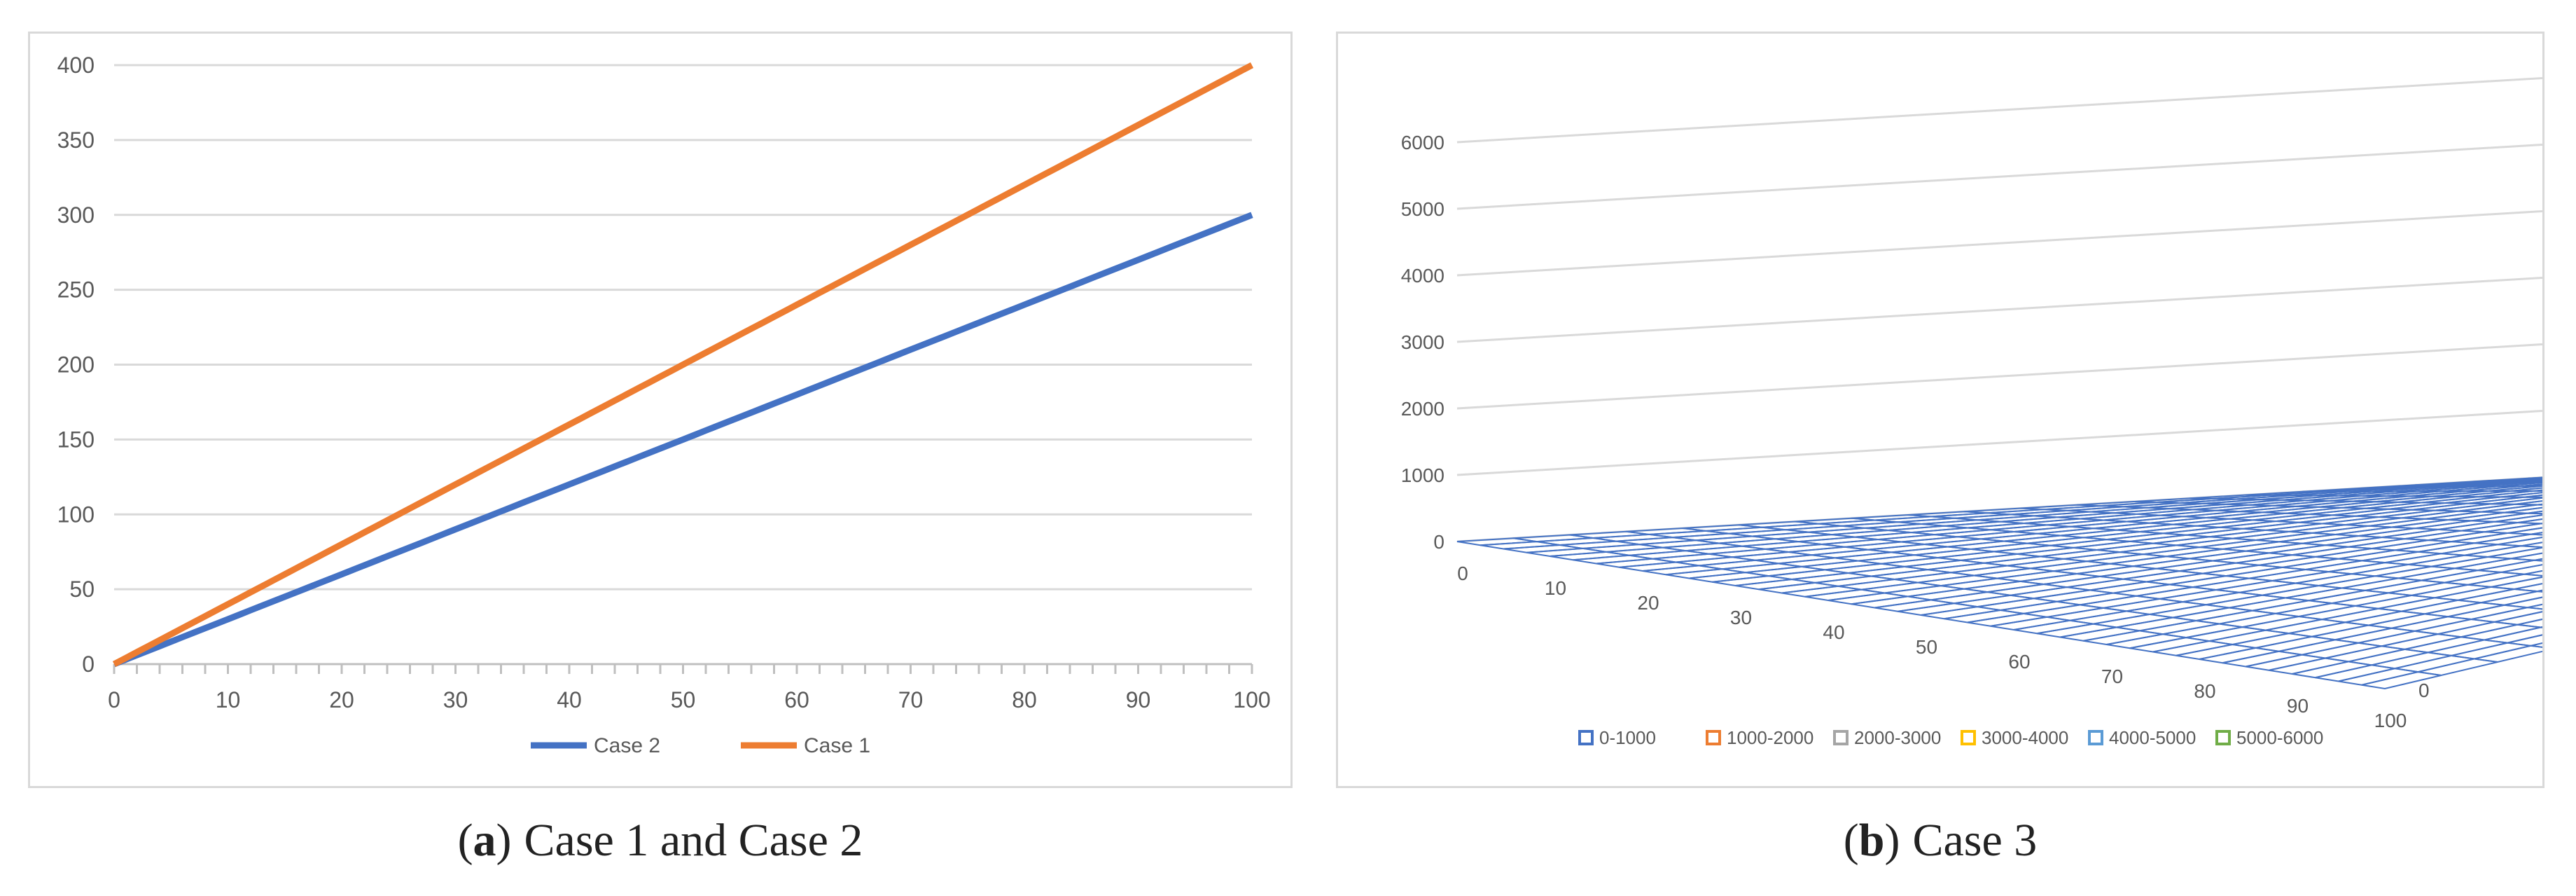 This screenshot has width=2576, height=896. I want to click on caption-a: (a) Case 1 and Case 2, so click(660, 841).